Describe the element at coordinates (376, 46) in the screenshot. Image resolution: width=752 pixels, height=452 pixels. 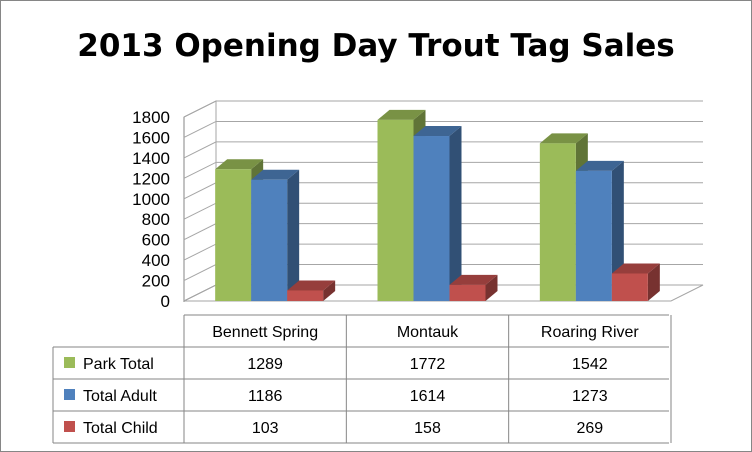
I see `chart-title: 2013 Opening Day Trout Tag Sales` at that location.